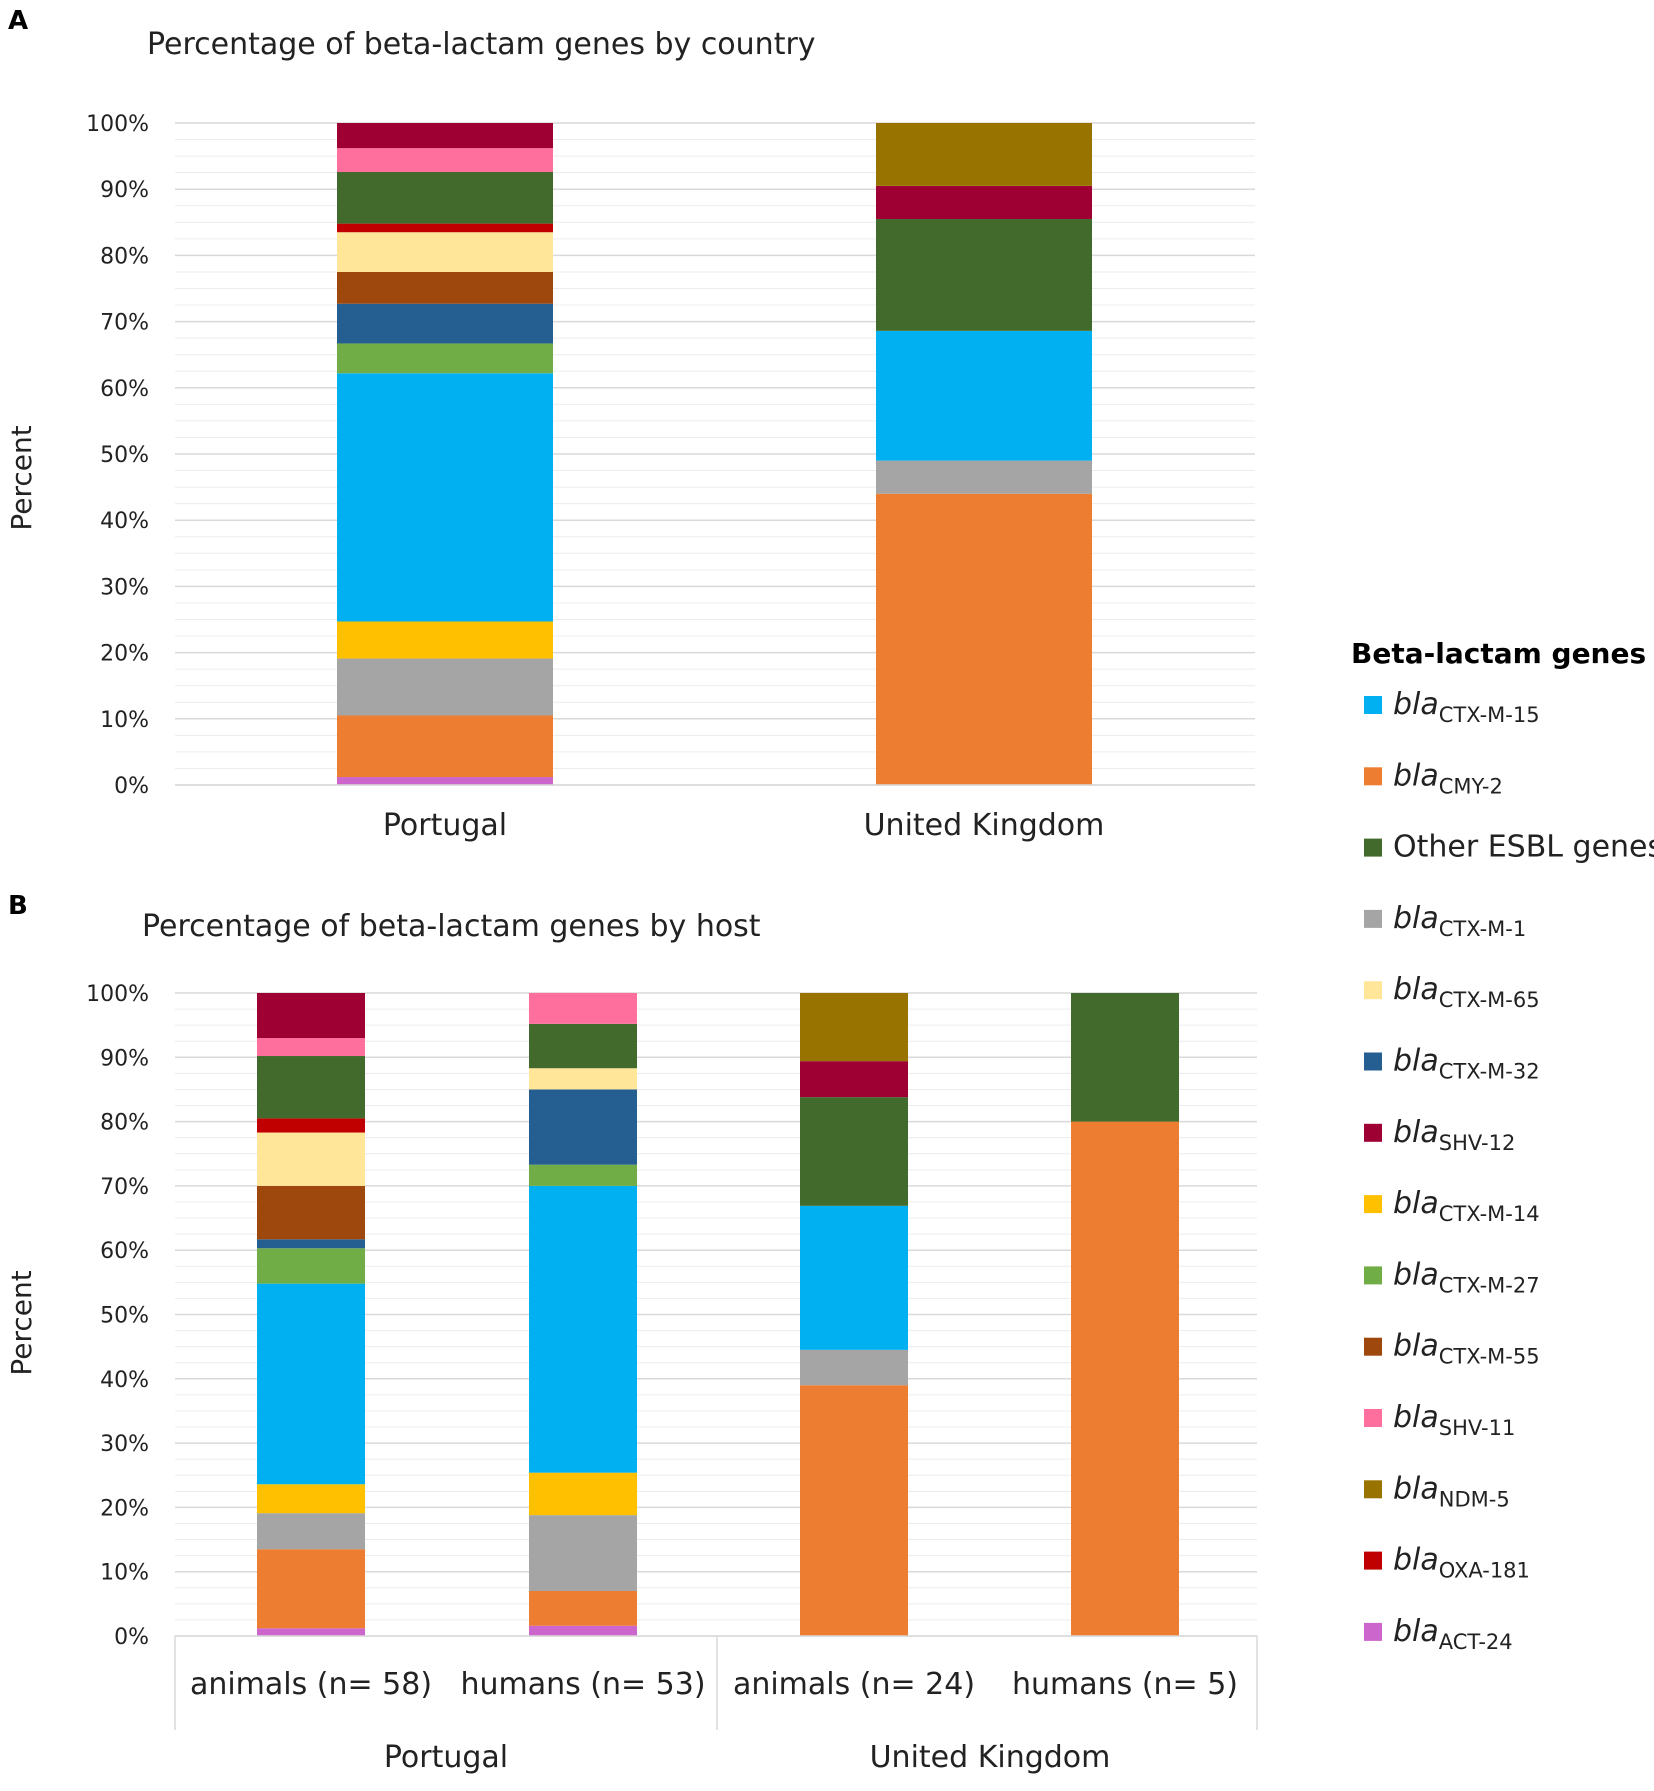 The height and width of the screenshot is (1791, 1654). Describe the element at coordinates (124, 1444) in the screenshot. I see `panel-b-ytick-label: 30%` at that location.